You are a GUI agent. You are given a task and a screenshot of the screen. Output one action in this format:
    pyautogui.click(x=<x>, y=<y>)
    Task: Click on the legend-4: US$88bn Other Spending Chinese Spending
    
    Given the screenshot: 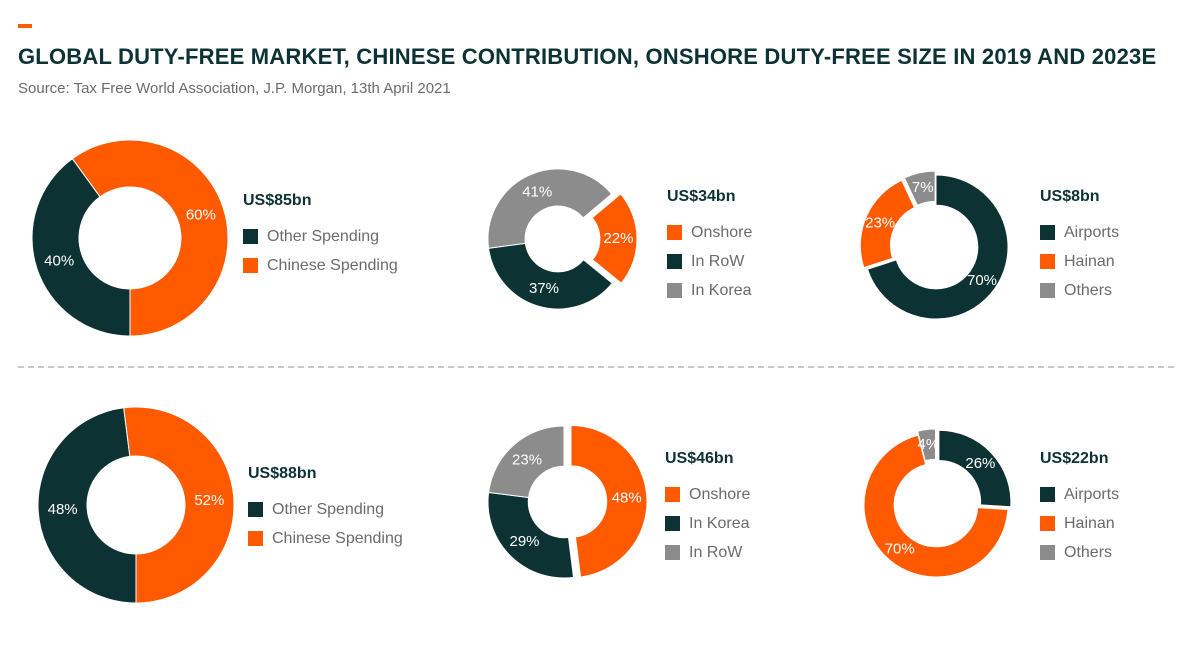 What is the action you would take?
    pyautogui.click(x=325, y=509)
    